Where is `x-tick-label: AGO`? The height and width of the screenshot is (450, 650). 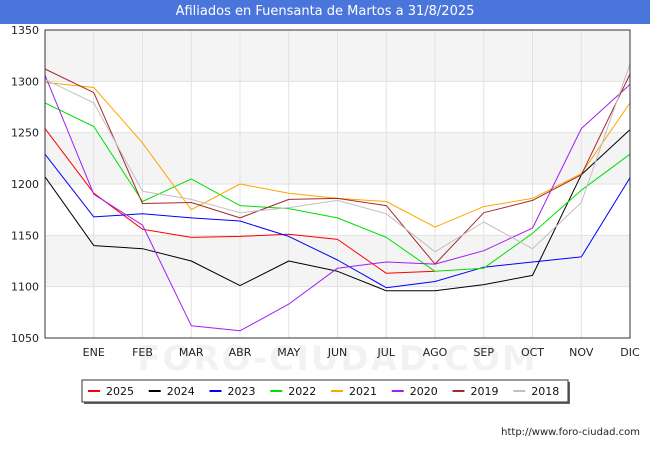
x-tick-label: AGO is located at coordinates (435, 352).